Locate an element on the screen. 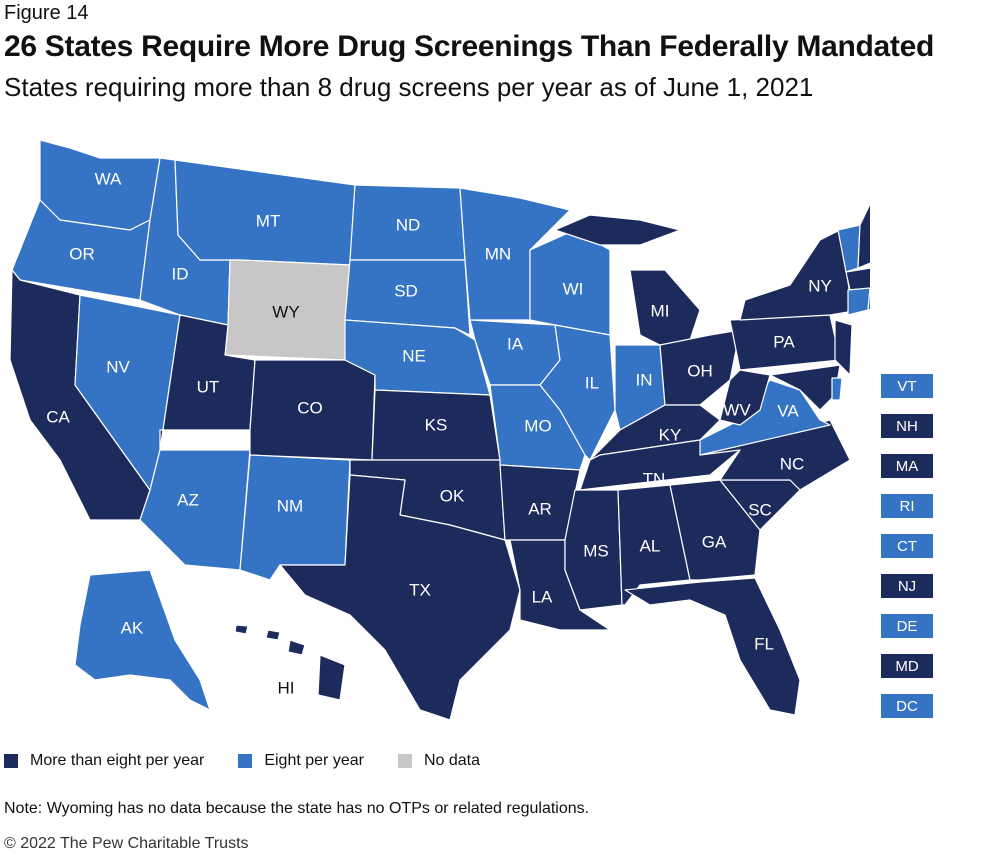 This screenshot has width=990, height=858. state-label-MI: MI is located at coordinates (660, 310).